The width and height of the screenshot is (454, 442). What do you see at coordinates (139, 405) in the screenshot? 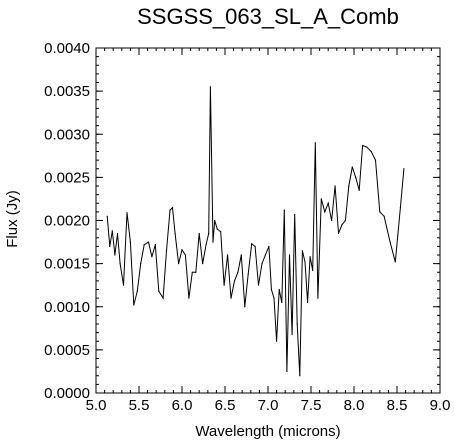
I see `x-tick-label: 5.5` at bounding box center [139, 405].